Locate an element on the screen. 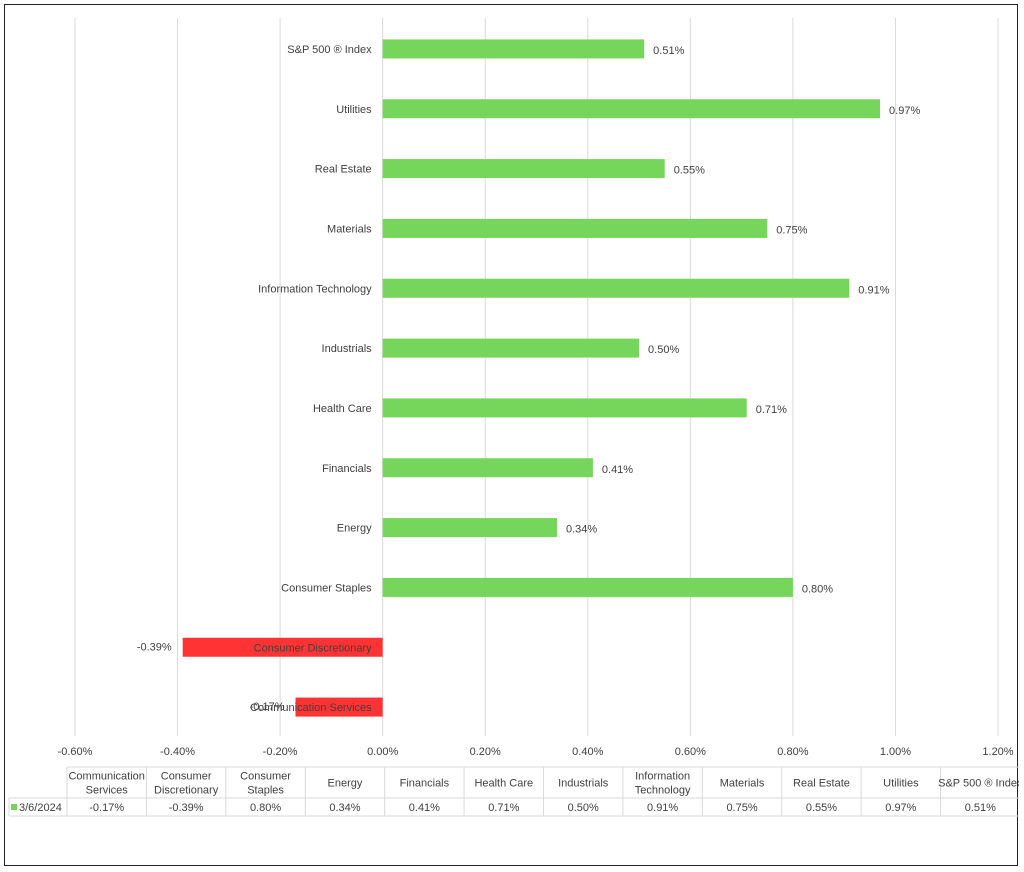  table-cell: 0.71% is located at coordinates (503, 808).